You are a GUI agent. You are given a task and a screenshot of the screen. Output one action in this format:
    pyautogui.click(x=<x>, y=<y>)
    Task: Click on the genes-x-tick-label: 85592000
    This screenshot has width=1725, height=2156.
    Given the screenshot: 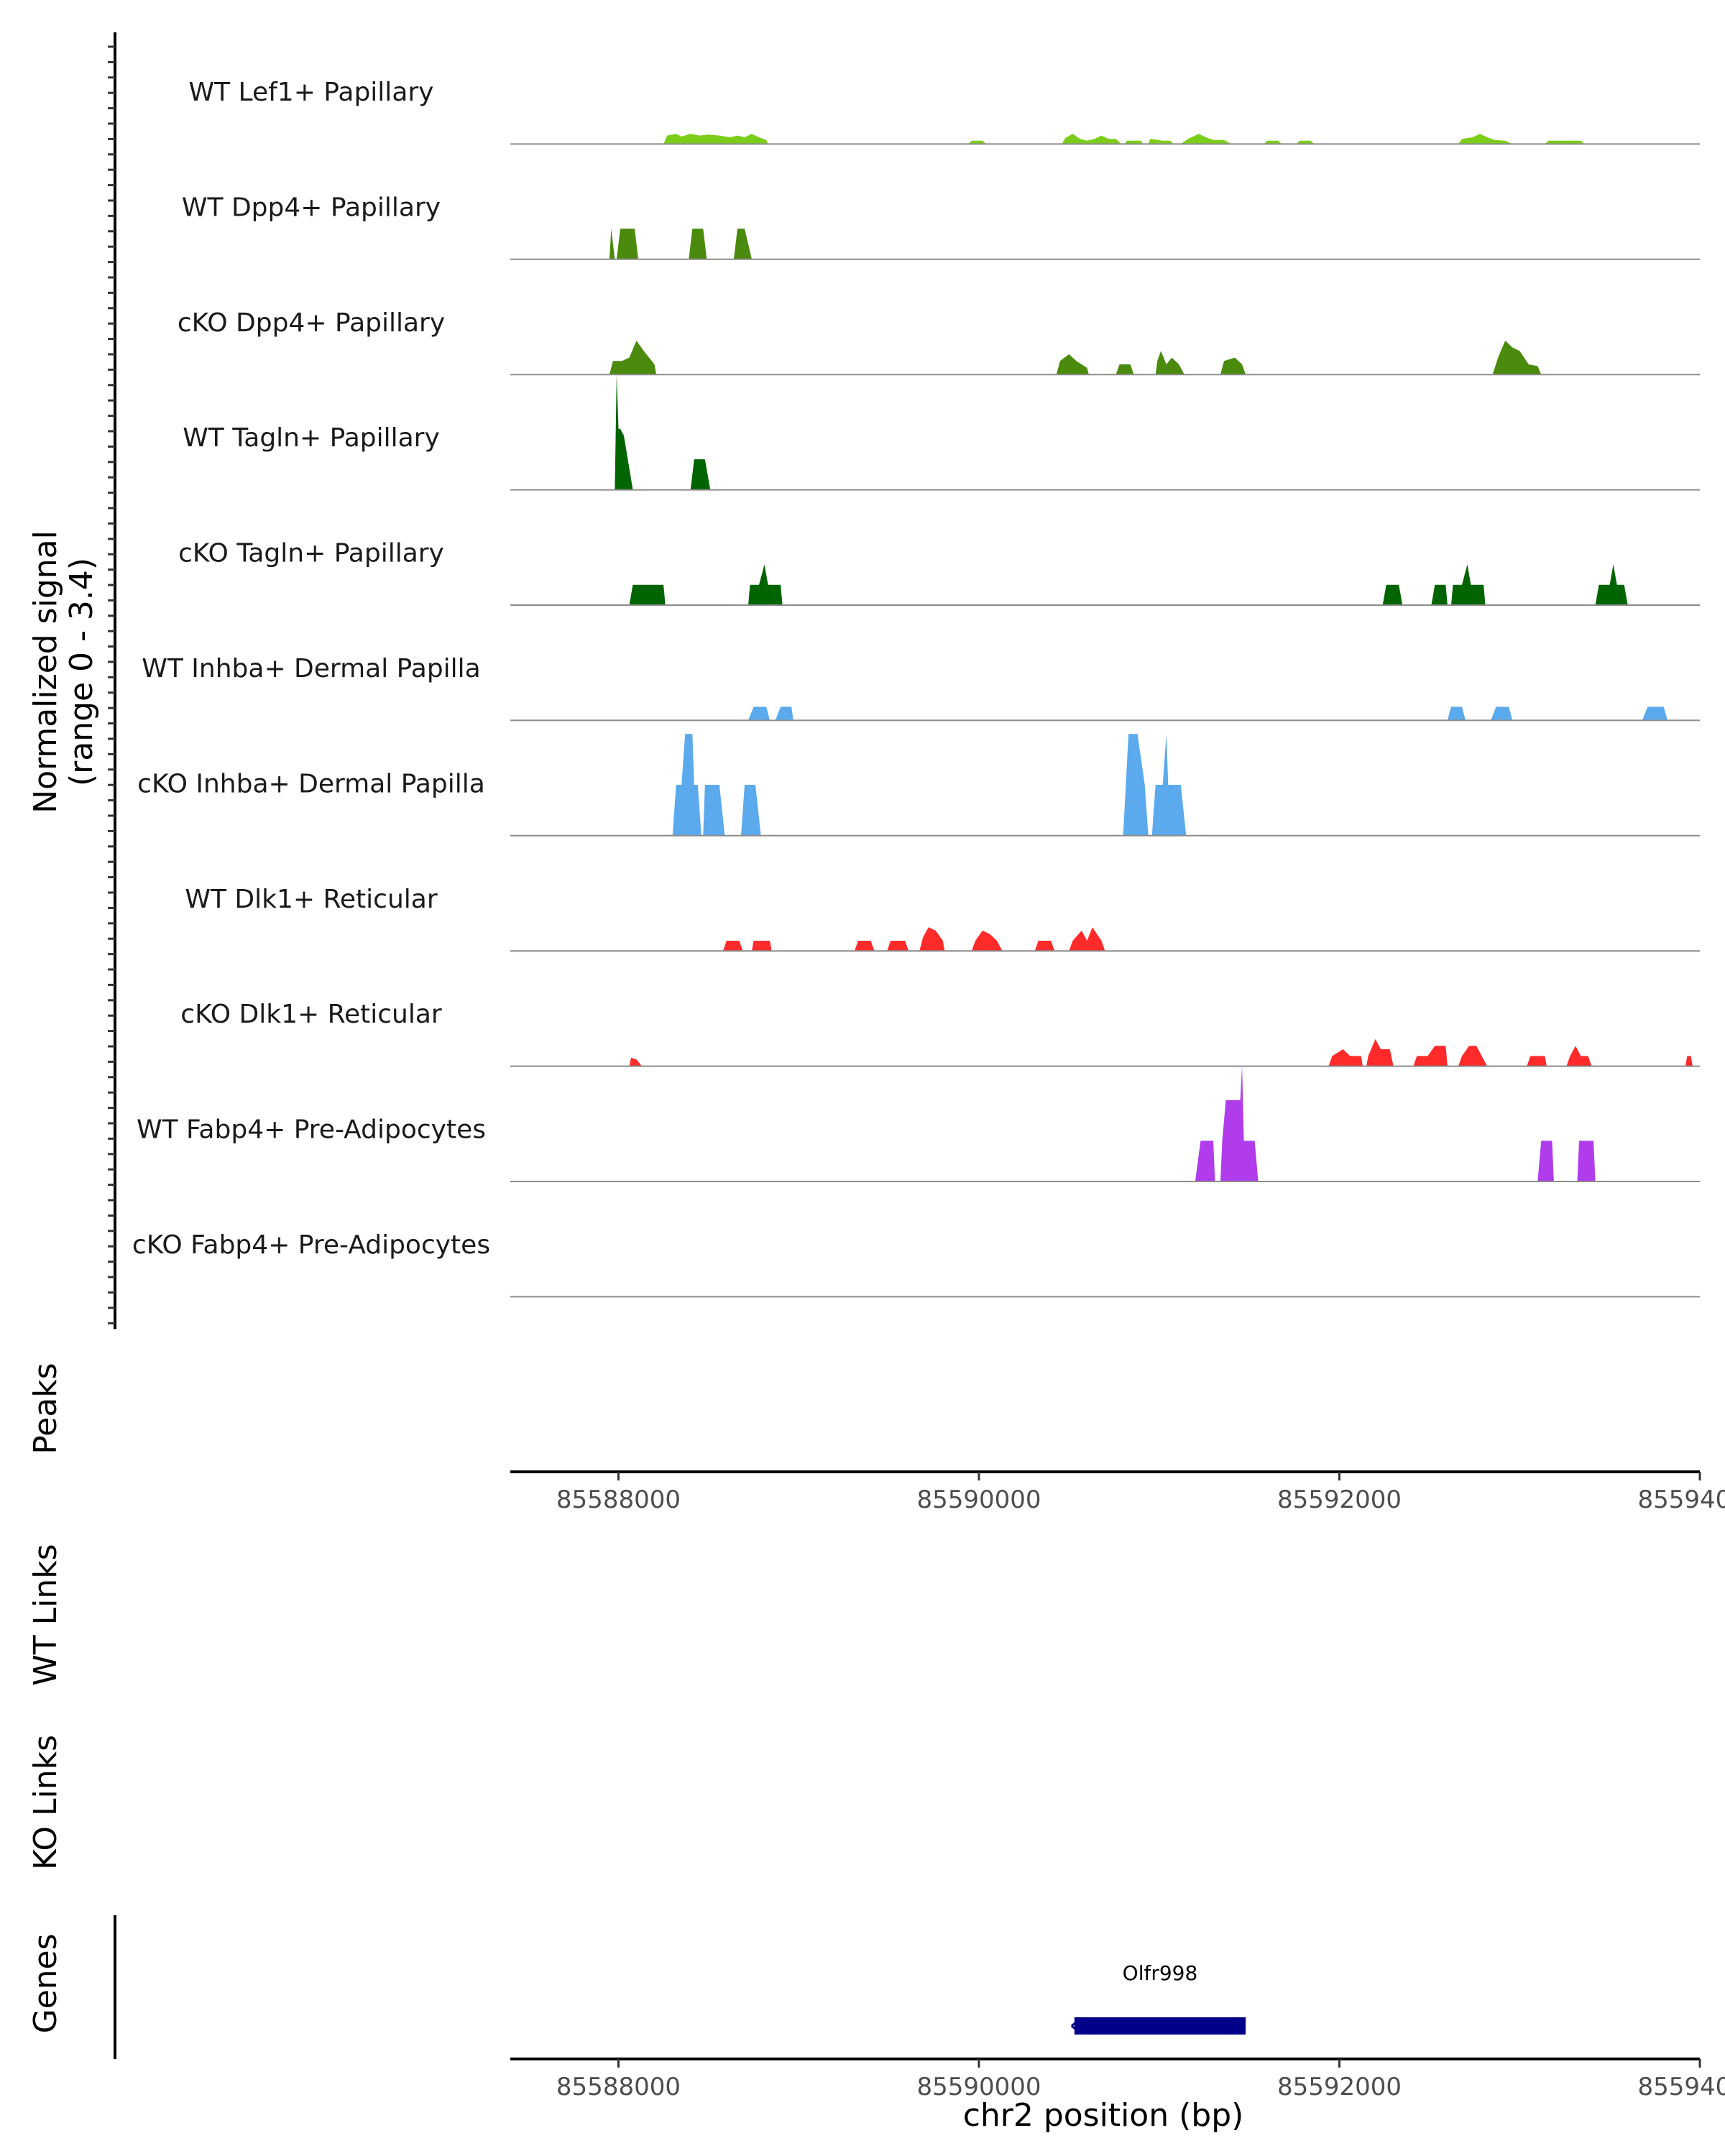 What is the action you would take?
    pyautogui.click(x=1339, y=2087)
    